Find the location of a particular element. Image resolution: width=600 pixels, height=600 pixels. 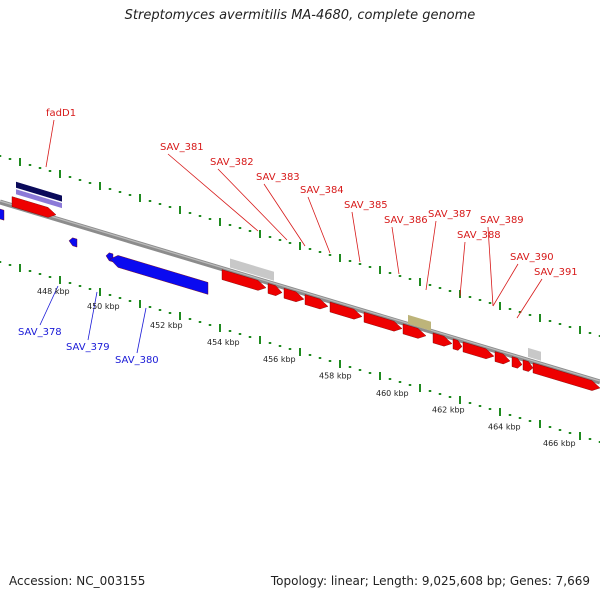

forward-gene-label: SAV_381 is located at coordinates (182, 147).